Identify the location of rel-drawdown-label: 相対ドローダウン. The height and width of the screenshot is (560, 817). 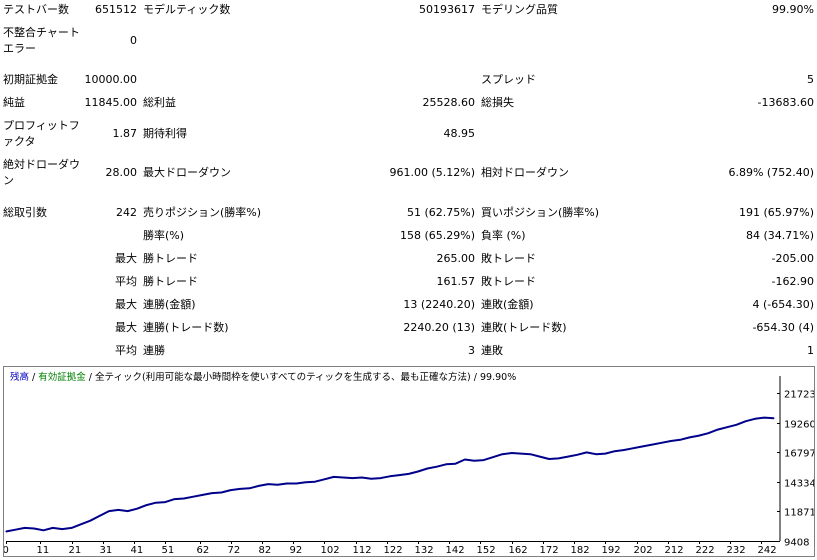
(525, 172).